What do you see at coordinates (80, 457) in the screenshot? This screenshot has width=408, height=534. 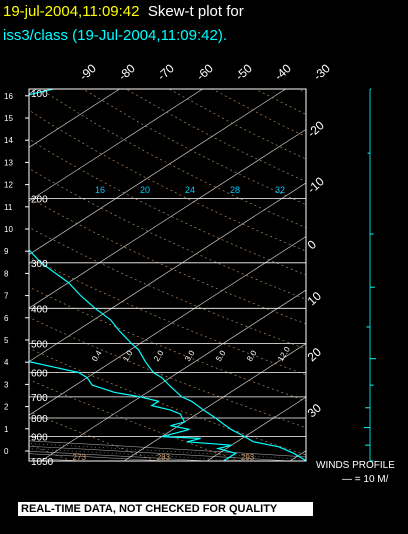 I see `theta-label: 273` at bounding box center [80, 457].